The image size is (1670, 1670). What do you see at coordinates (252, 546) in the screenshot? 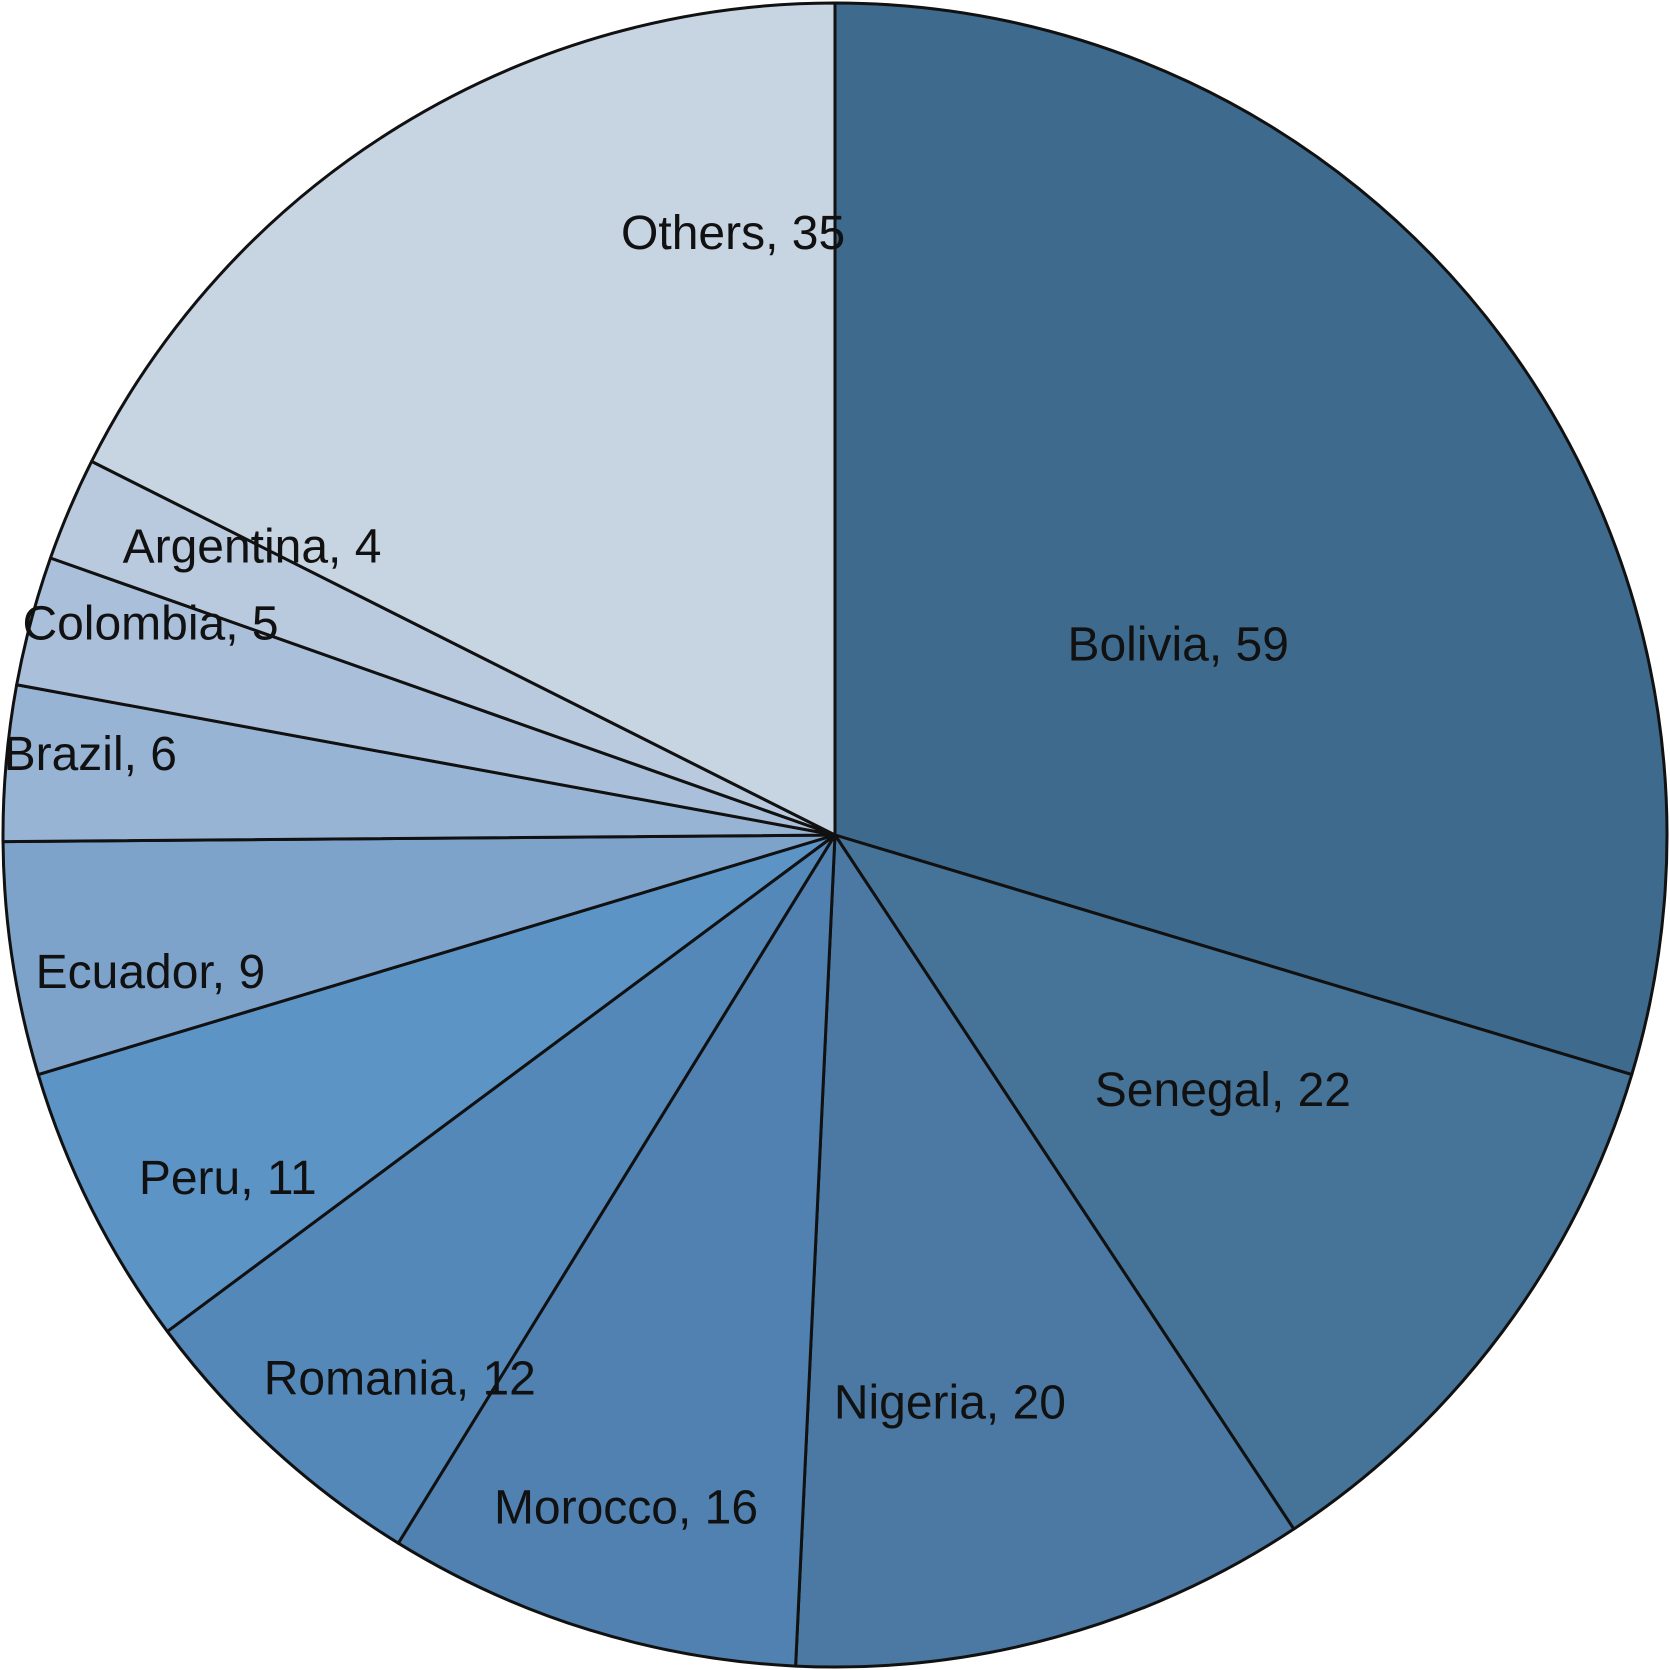
I see `pie-label-argentina: Argentina, 4` at bounding box center [252, 546].